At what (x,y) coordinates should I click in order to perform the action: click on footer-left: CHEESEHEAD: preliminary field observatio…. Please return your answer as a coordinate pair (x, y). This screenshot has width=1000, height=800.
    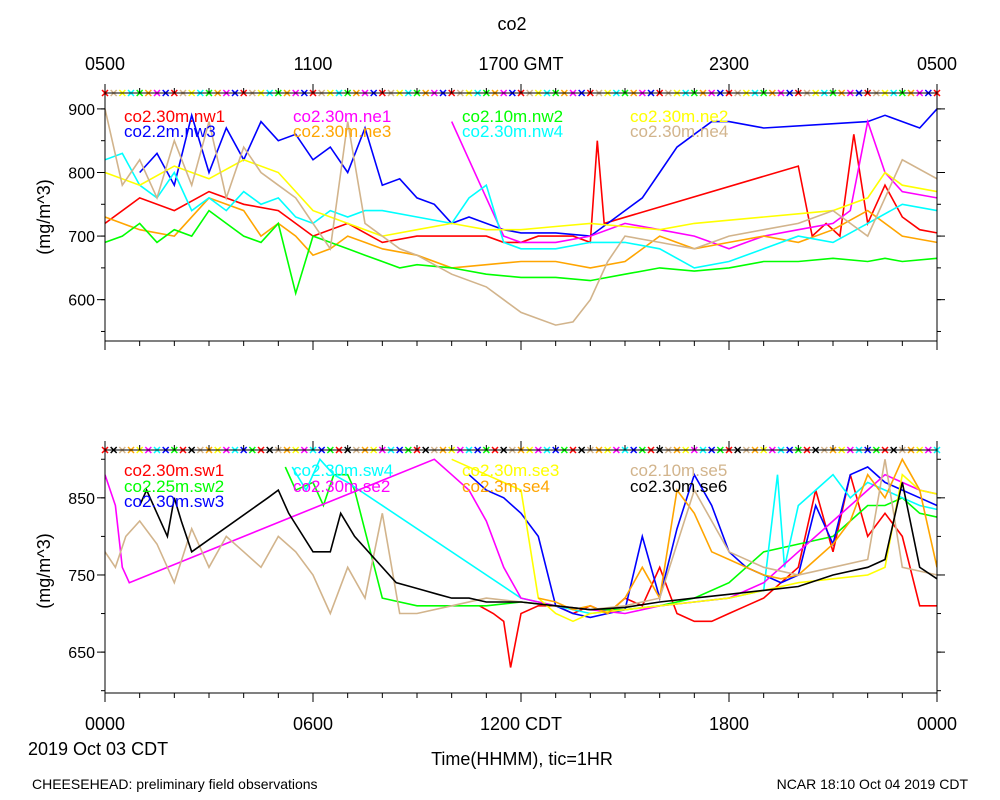
    Looking at the image, I should click on (175, 784).